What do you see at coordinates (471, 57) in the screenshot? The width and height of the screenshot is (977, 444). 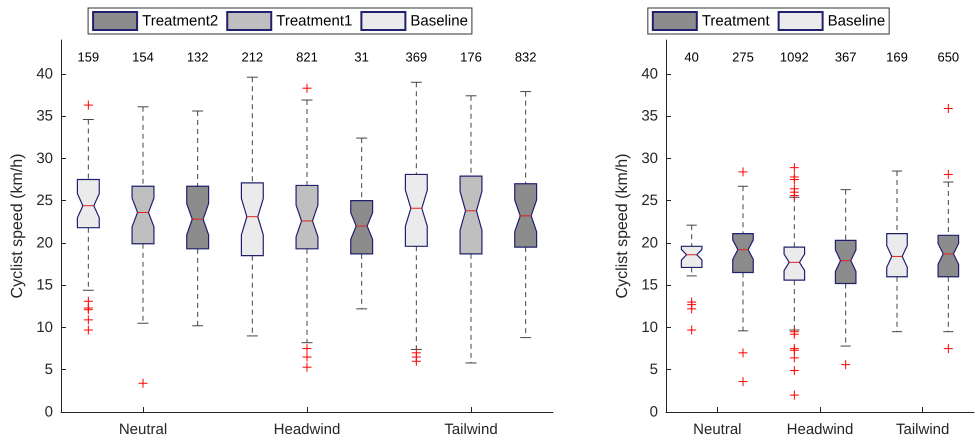 I see `text: 176` at bounding box center [471, 57].